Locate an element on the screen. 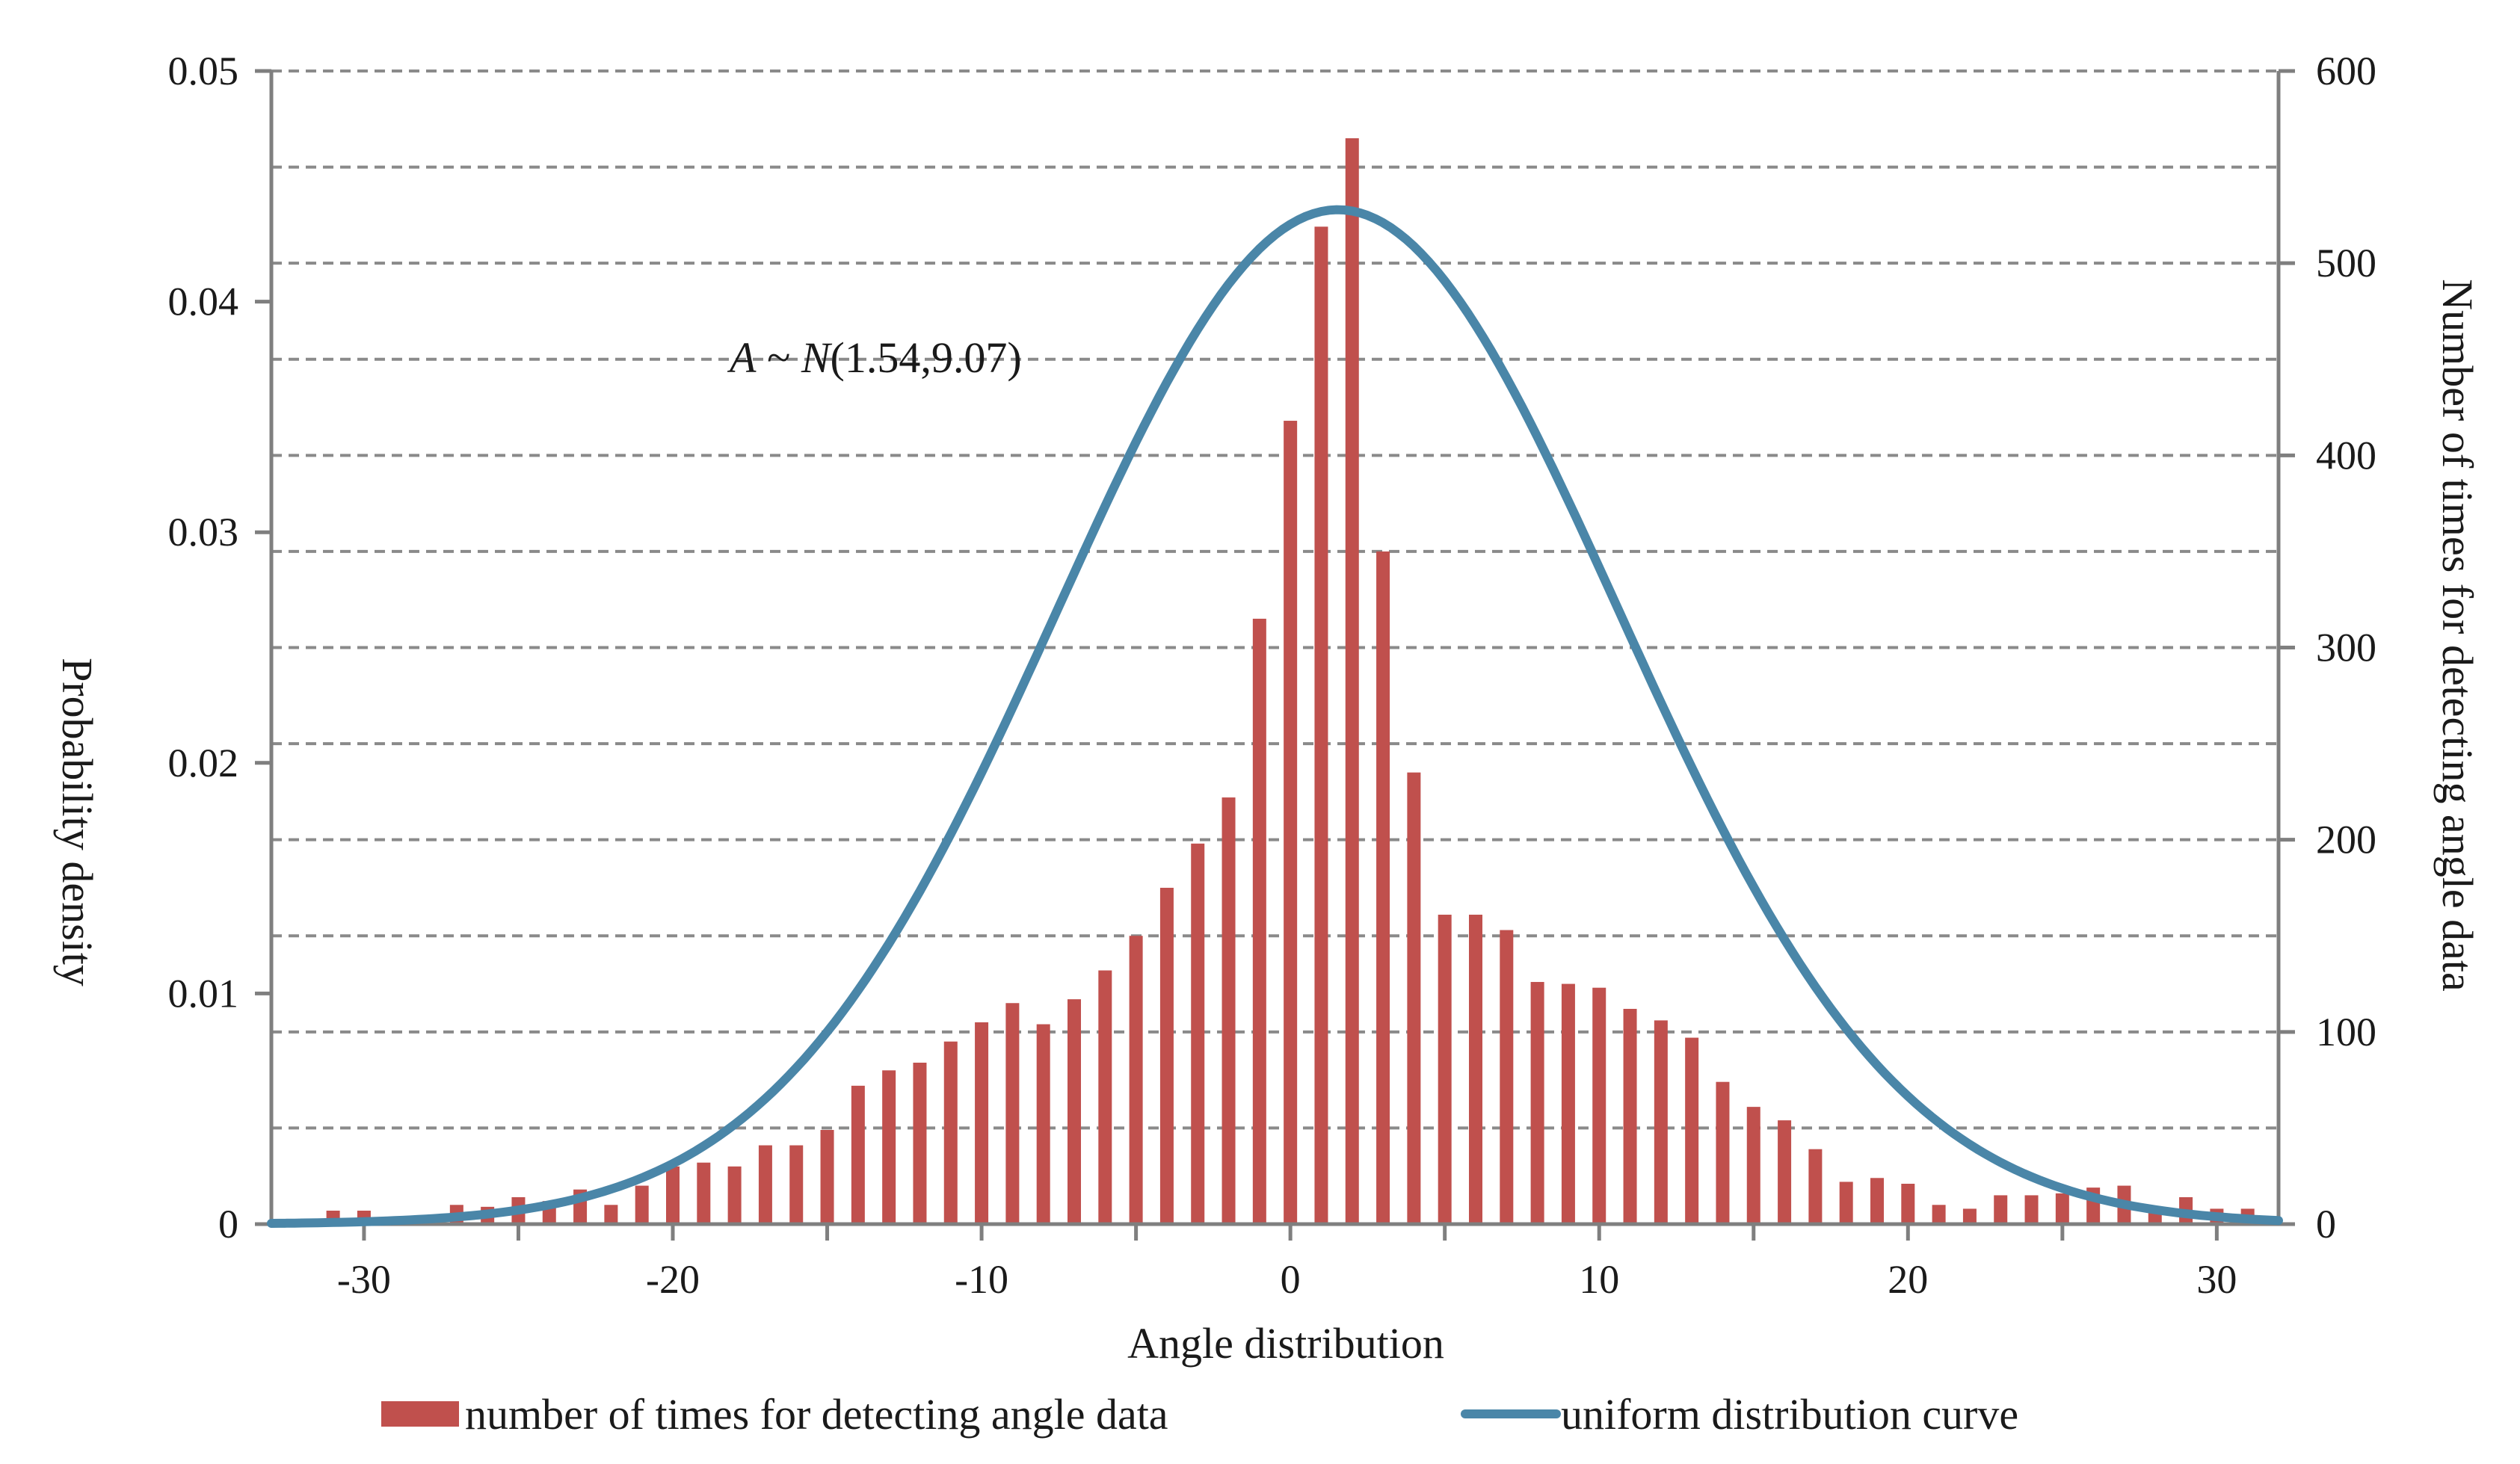 The height and width of the screenshot is (1464, 2520). right-tick-labels: 0 100 200 300 400 500 600 is located at coordinates (2346, 648).